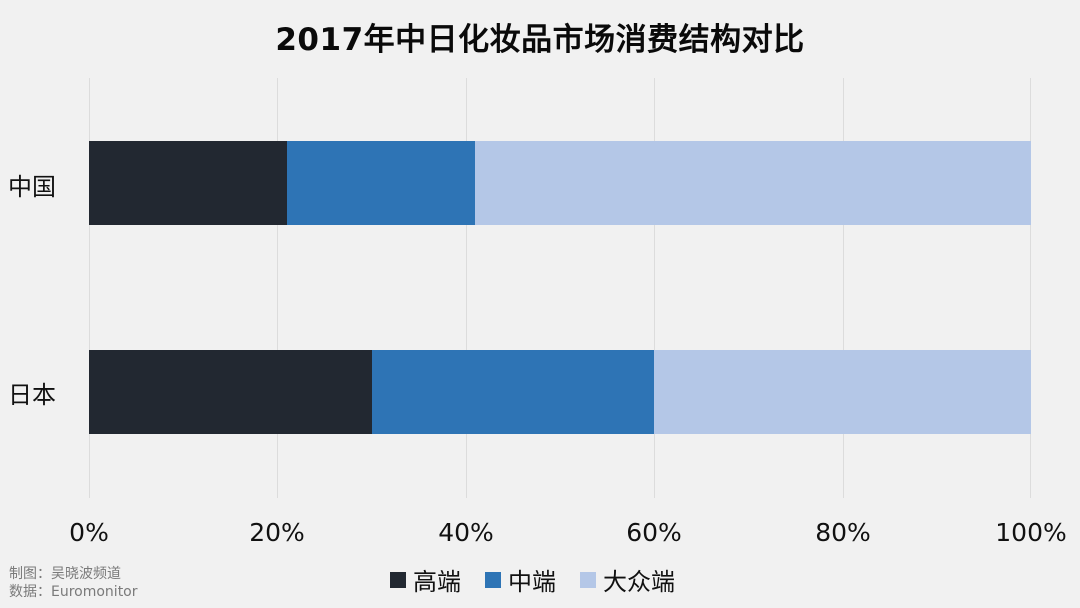 The image size is (1080, 608). Describe the element at coordinates (398, 579) in the screenshot. I see `legend-swatch-high` at that location.